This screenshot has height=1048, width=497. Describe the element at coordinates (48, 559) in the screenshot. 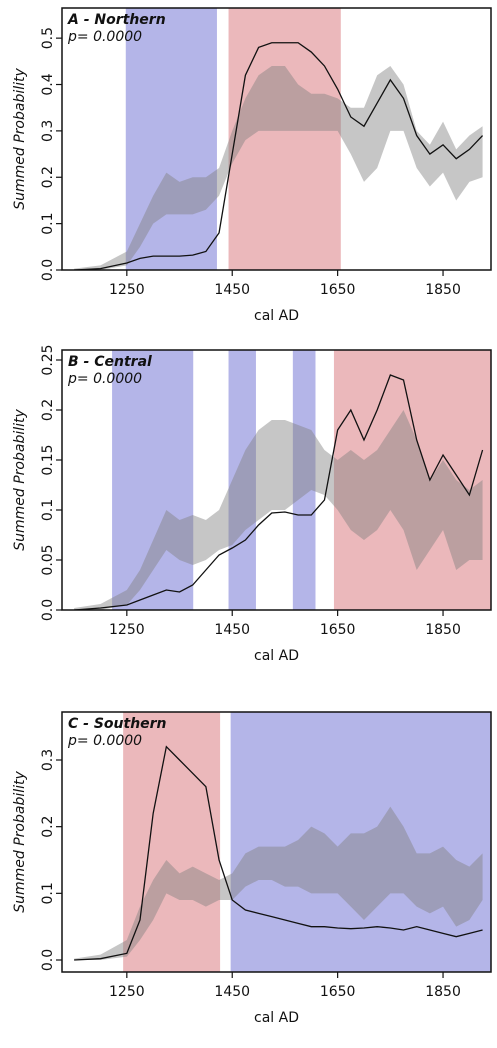

I see `y-tick-label: 0.05` at that location.